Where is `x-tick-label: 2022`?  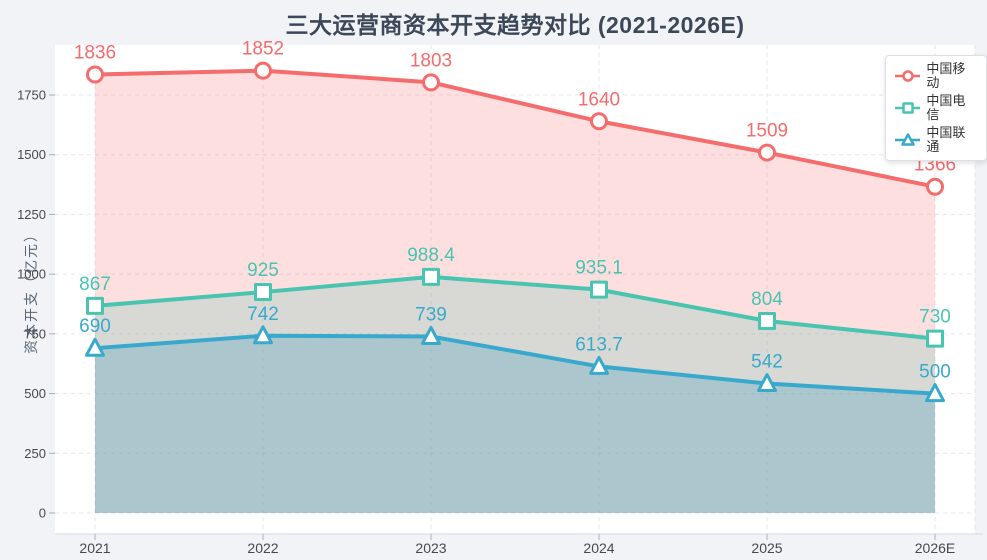
x-tick-label: 2022 is located at coordinates (262, 548).